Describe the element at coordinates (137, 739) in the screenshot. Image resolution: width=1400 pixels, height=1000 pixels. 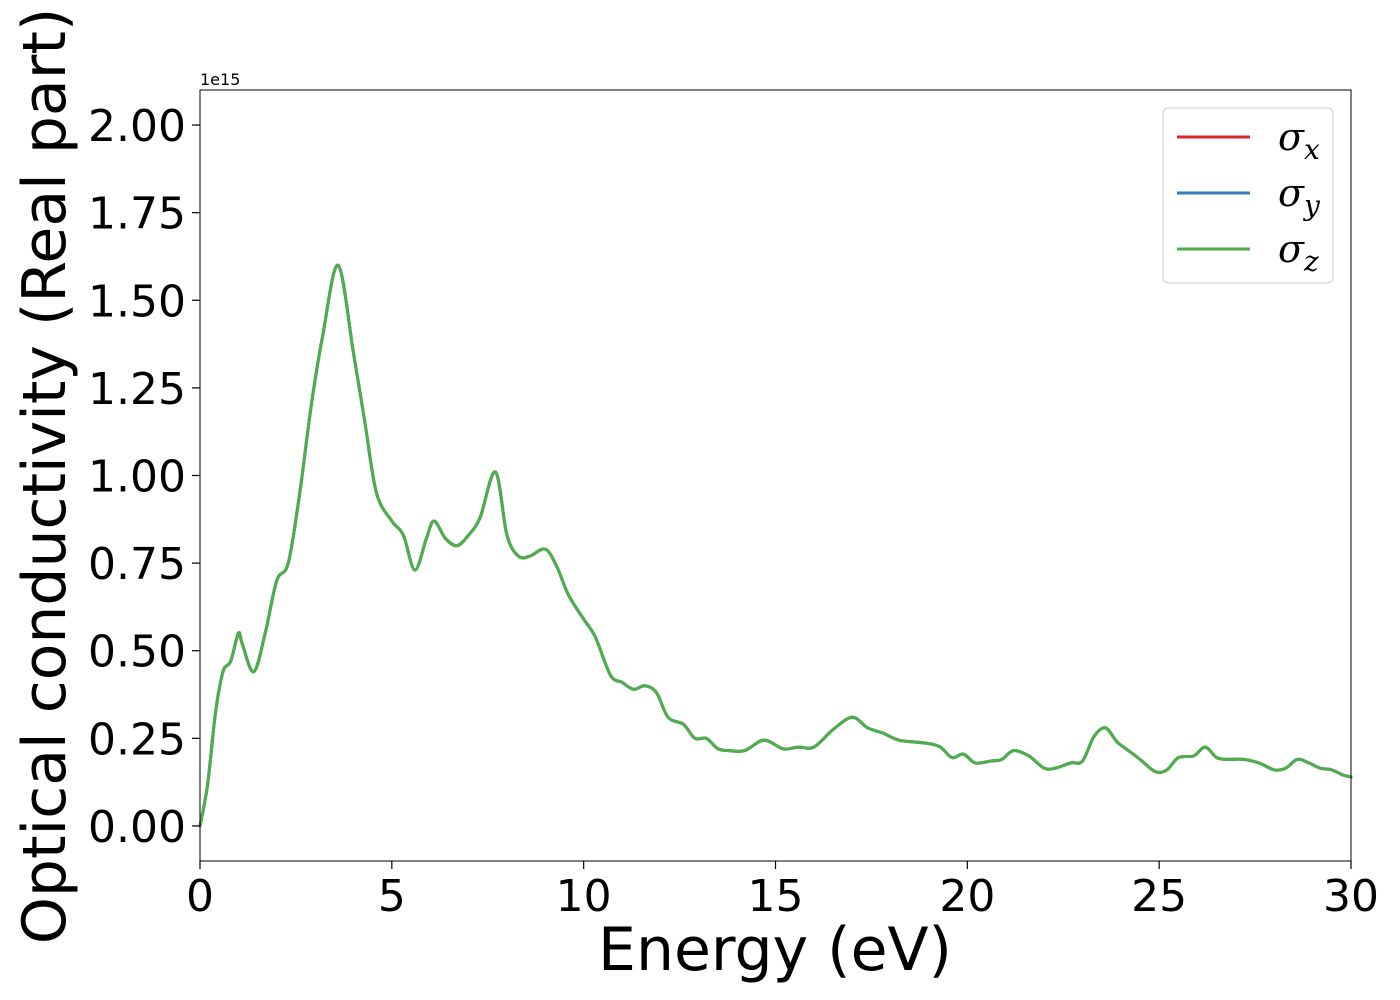
I see `y-tick-label: 0.25` at that location.